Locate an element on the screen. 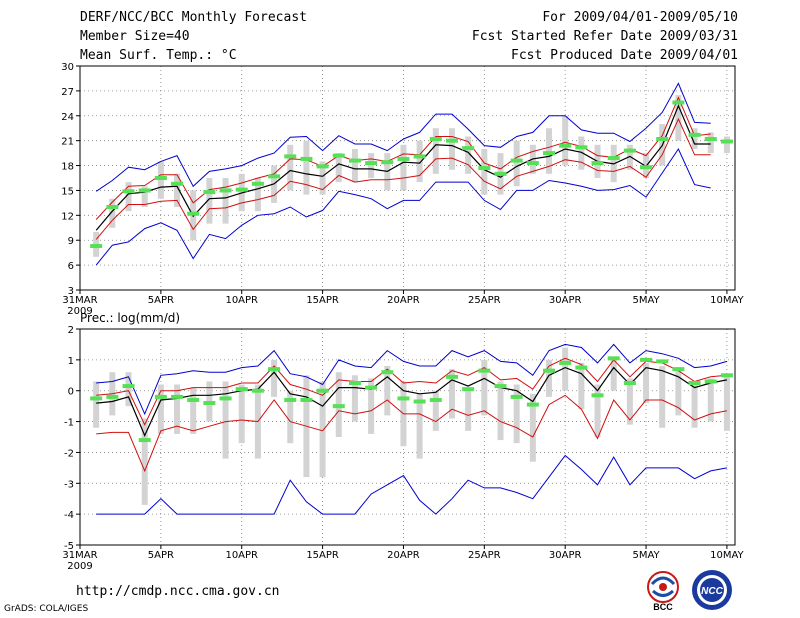  y-tick-label: 0 is located at coordinates (71, 392).